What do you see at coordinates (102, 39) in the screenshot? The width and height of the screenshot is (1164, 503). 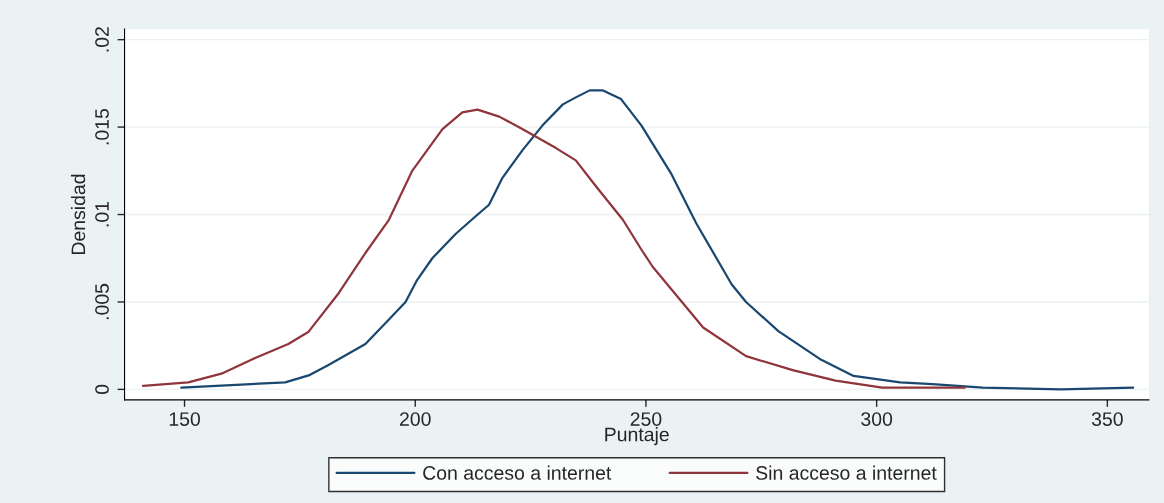 I see `y-tick-label: .02` at bounding box center [102, 39].